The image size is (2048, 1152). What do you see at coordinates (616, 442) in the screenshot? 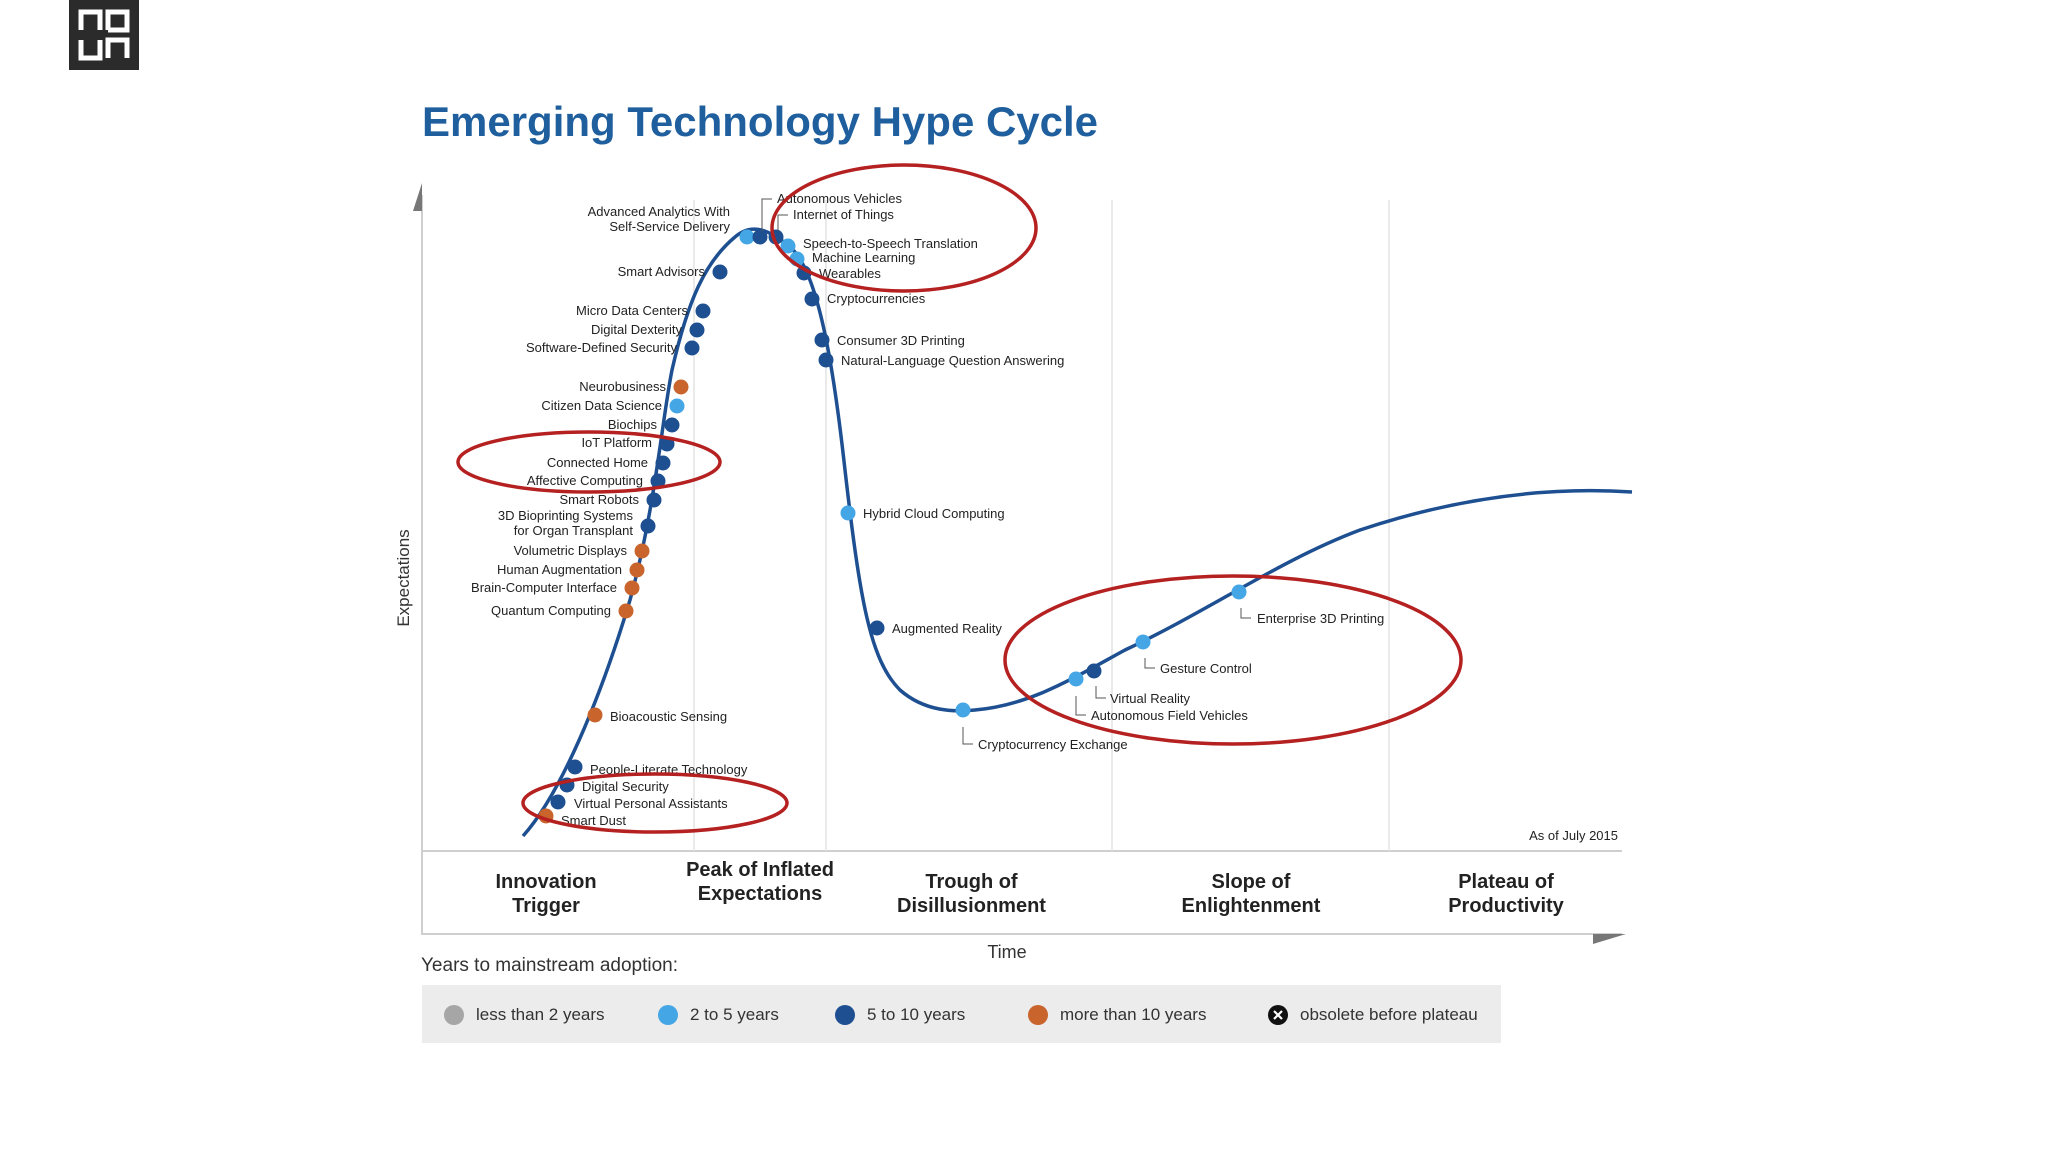
I see `tech-label: IoT Platform` at bounding box center [616, 442].